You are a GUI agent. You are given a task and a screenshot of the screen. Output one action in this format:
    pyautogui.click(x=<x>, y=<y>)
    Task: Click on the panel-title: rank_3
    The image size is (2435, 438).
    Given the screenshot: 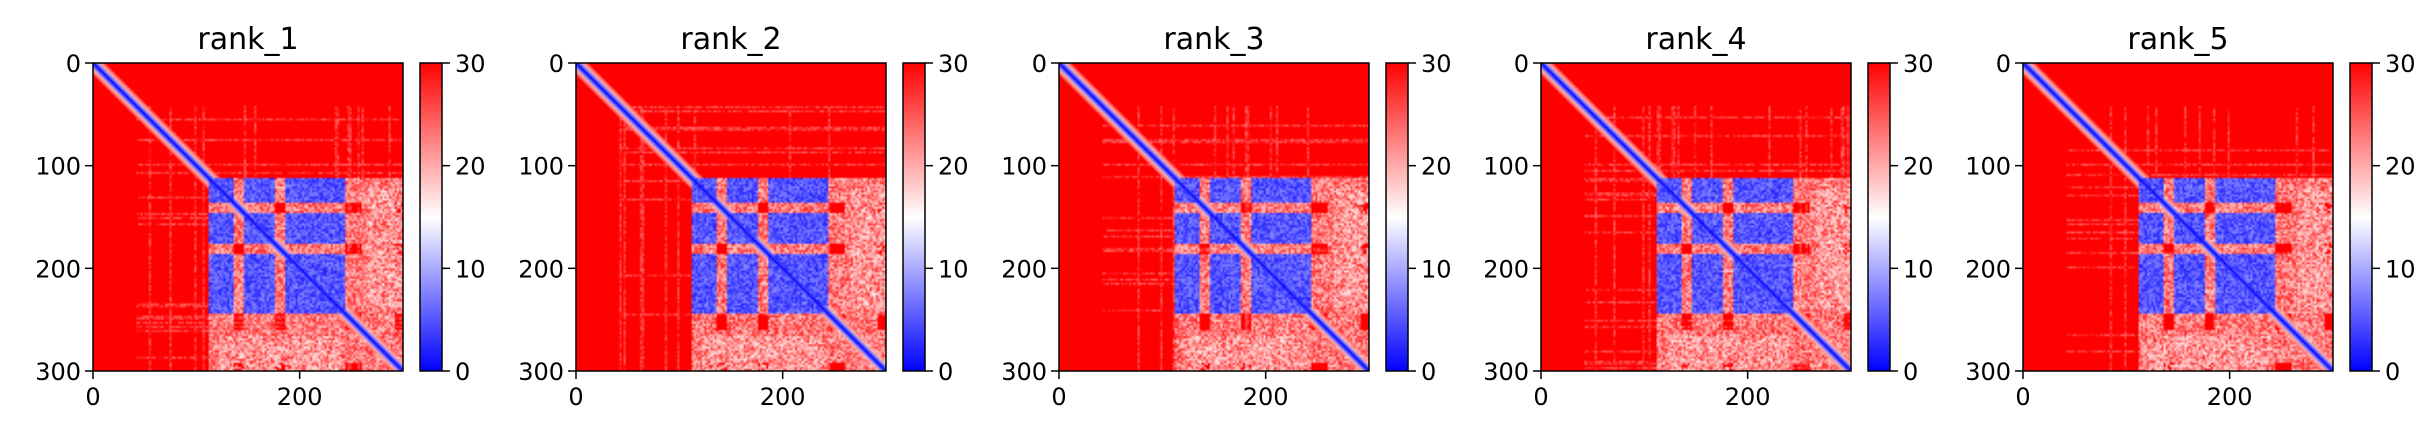 What is the action you would take?
    pyautogui.click(x=1213, y=39)
    